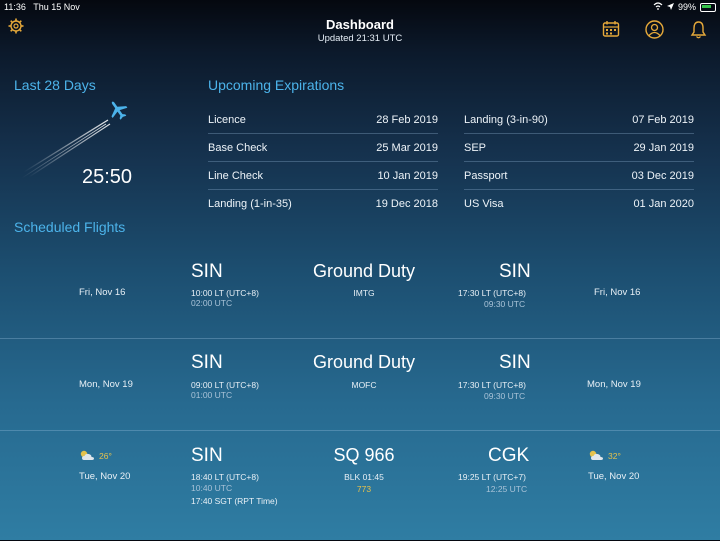 The height and width of the screenshot is (541, 720). I want to click on airplane-icon, so click(118, 110).